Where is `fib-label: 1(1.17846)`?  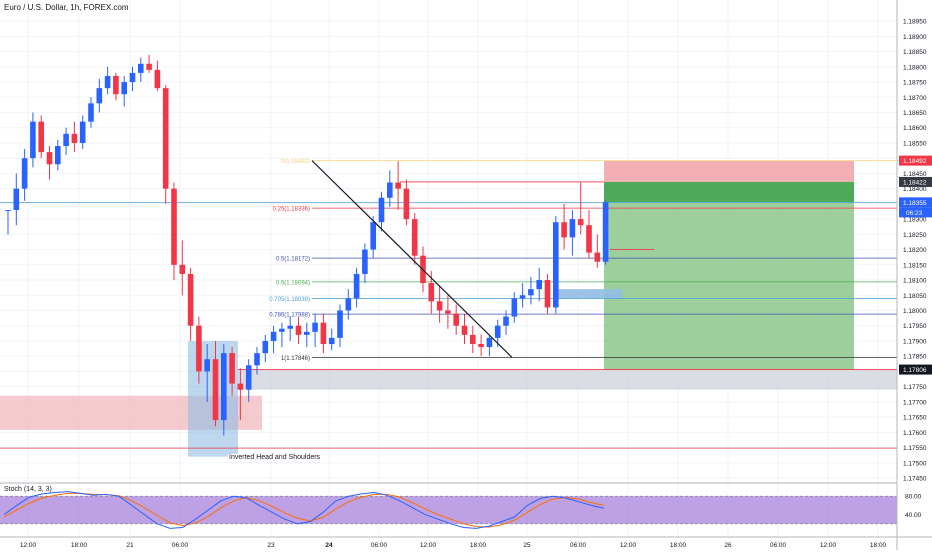 fib-label: 1(1.17846) is located at coordinates (295, 359).